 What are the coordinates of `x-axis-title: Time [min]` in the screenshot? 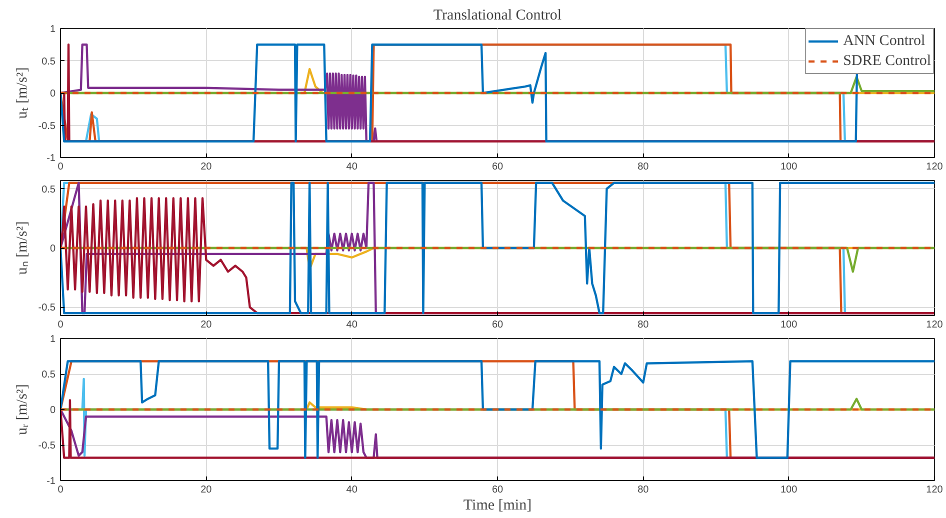 It's located at (497, 506).